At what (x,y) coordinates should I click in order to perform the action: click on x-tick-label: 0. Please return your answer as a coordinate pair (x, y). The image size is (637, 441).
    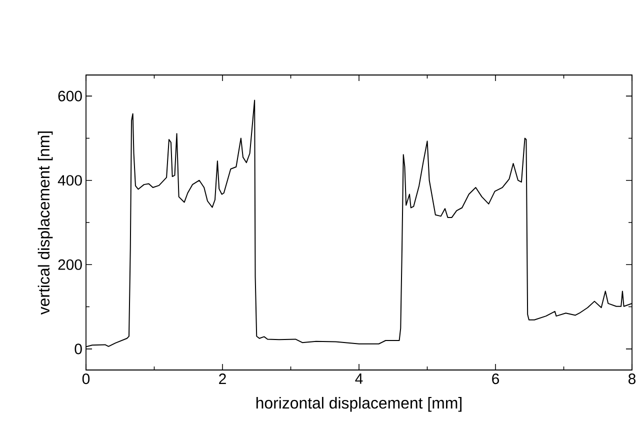
    Looking at the image, I should click on (86, 379).